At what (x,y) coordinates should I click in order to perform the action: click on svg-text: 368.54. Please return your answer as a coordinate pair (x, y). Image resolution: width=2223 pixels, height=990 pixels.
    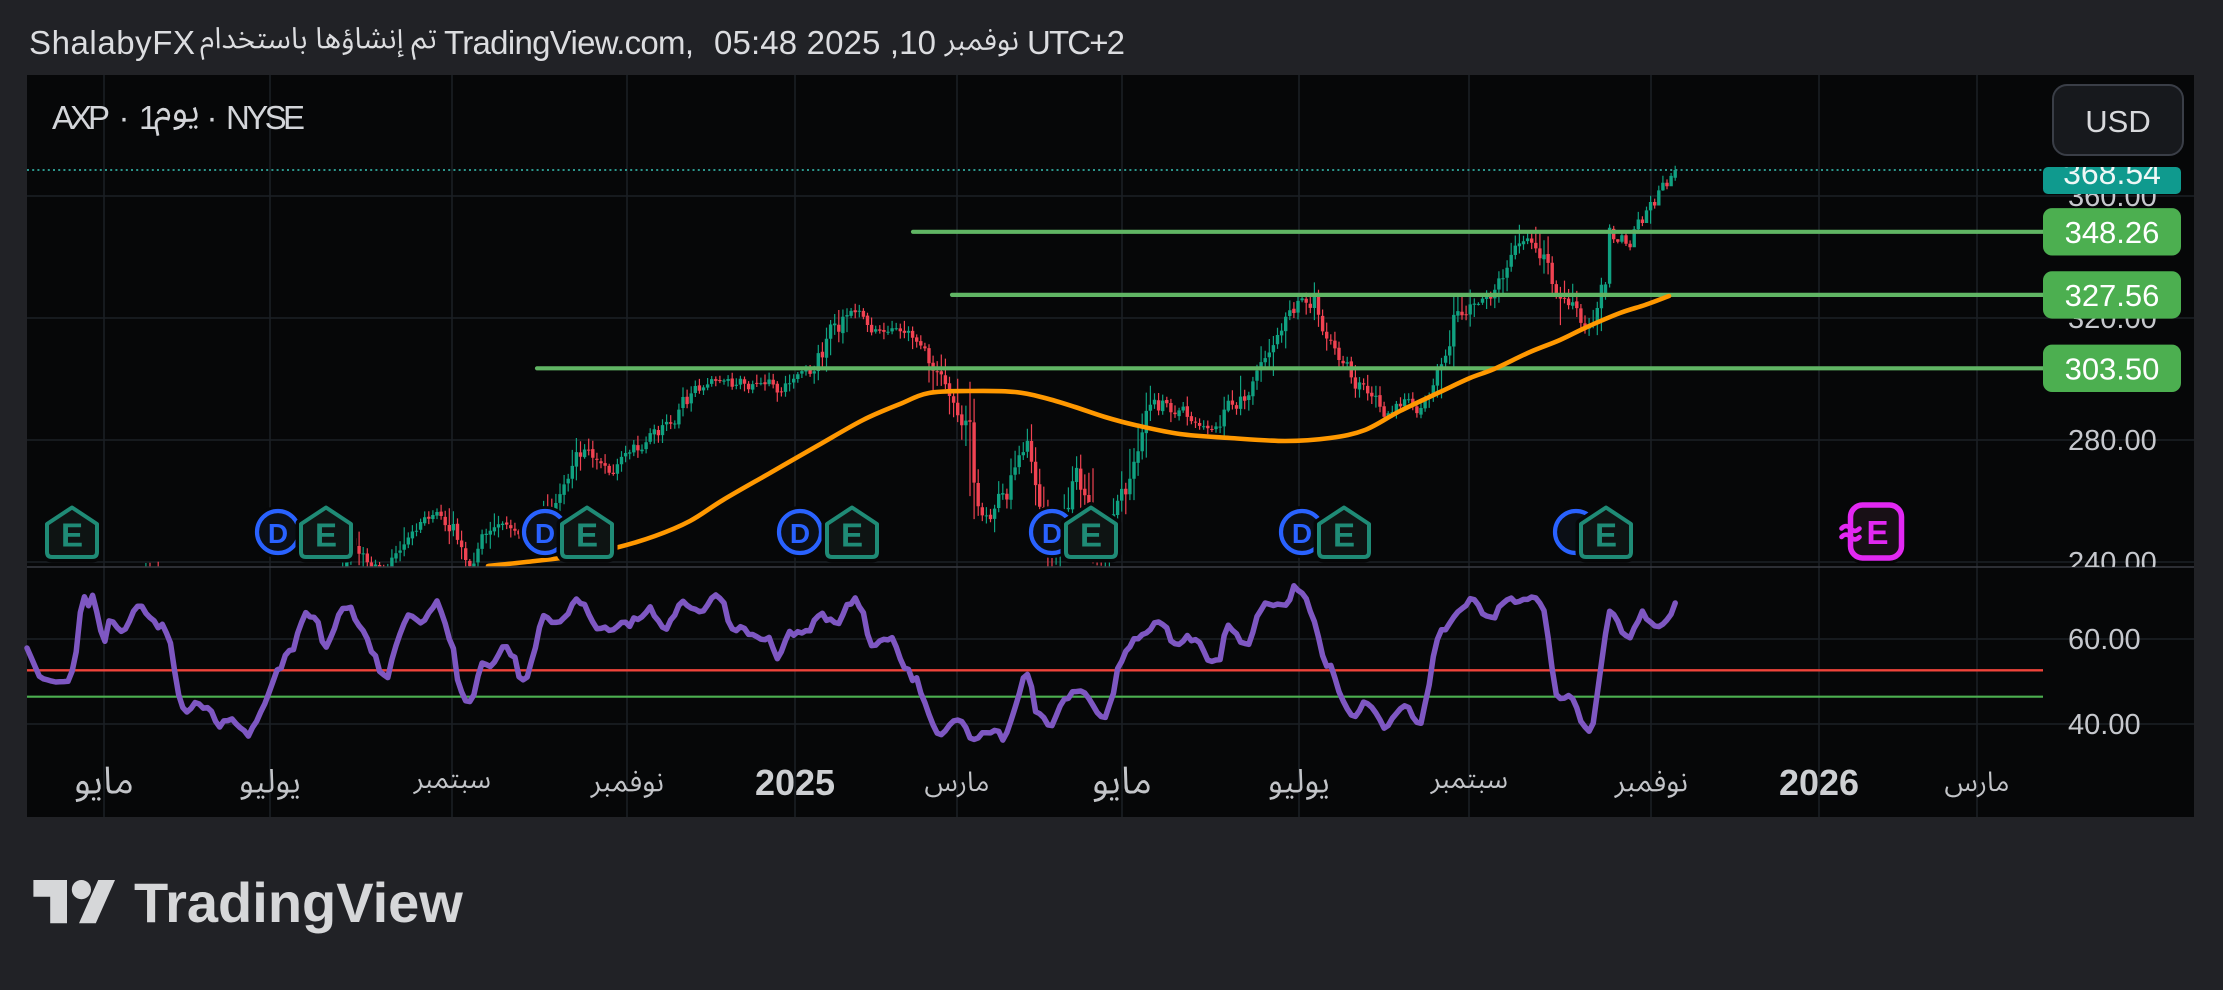
    Looking at the image, I should click on (2112, 173).